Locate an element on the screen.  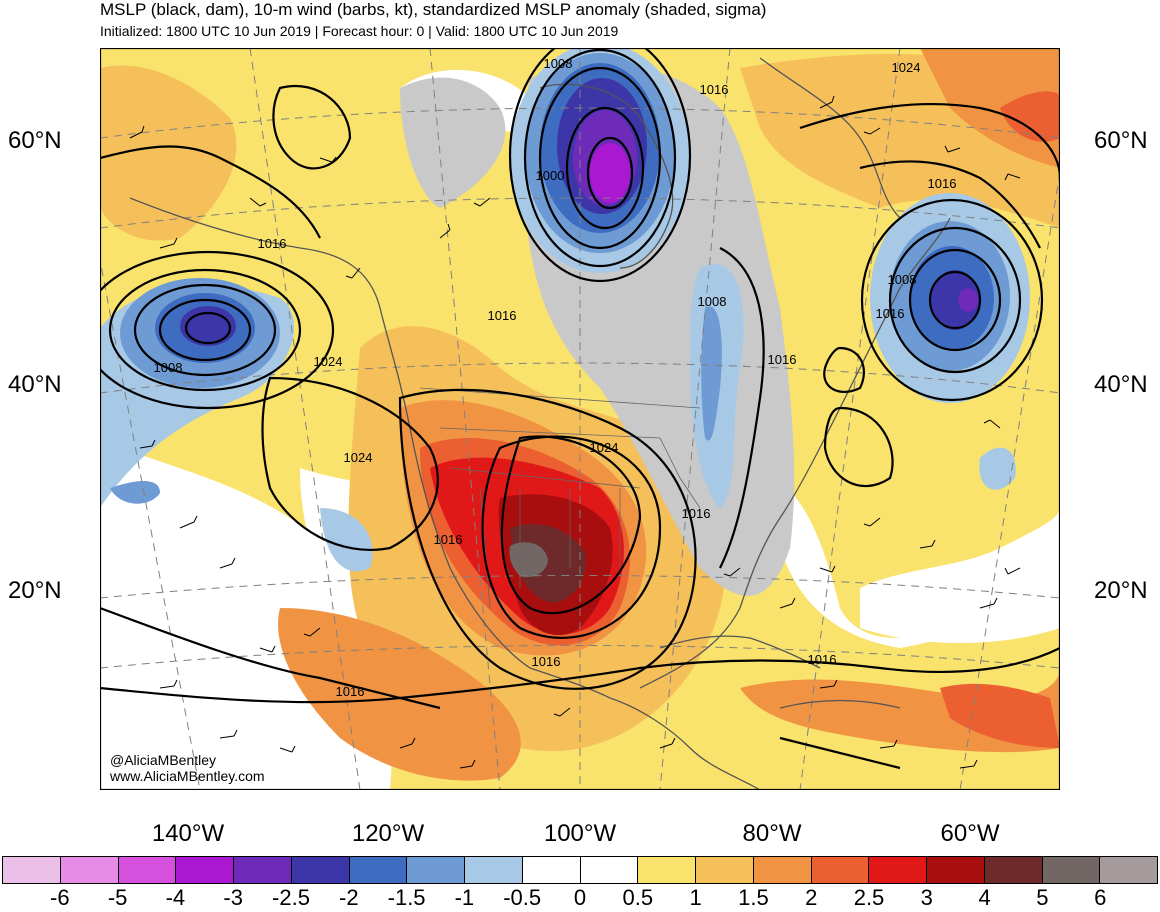
colorbar-tick-label: -2.5 is located at coordinates (291, 897).